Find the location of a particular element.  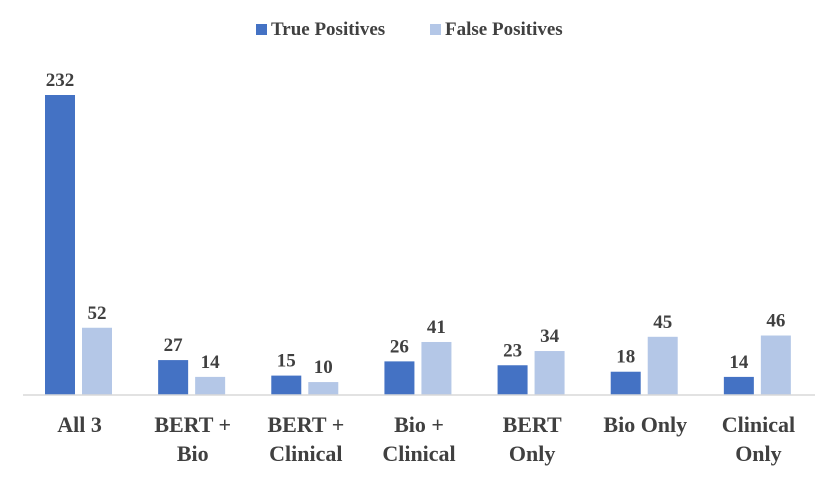

value-label-1-4: 34 is located at coordinates (550, 336).